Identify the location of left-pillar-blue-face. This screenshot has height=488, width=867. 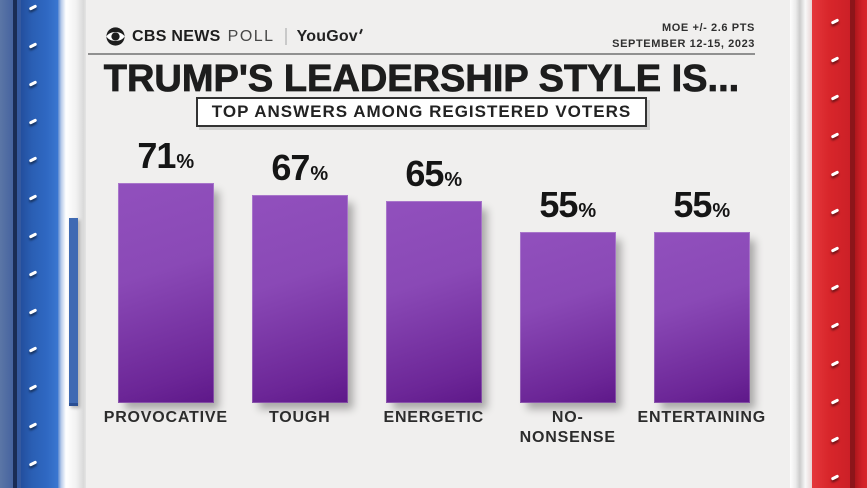
(39, 244).